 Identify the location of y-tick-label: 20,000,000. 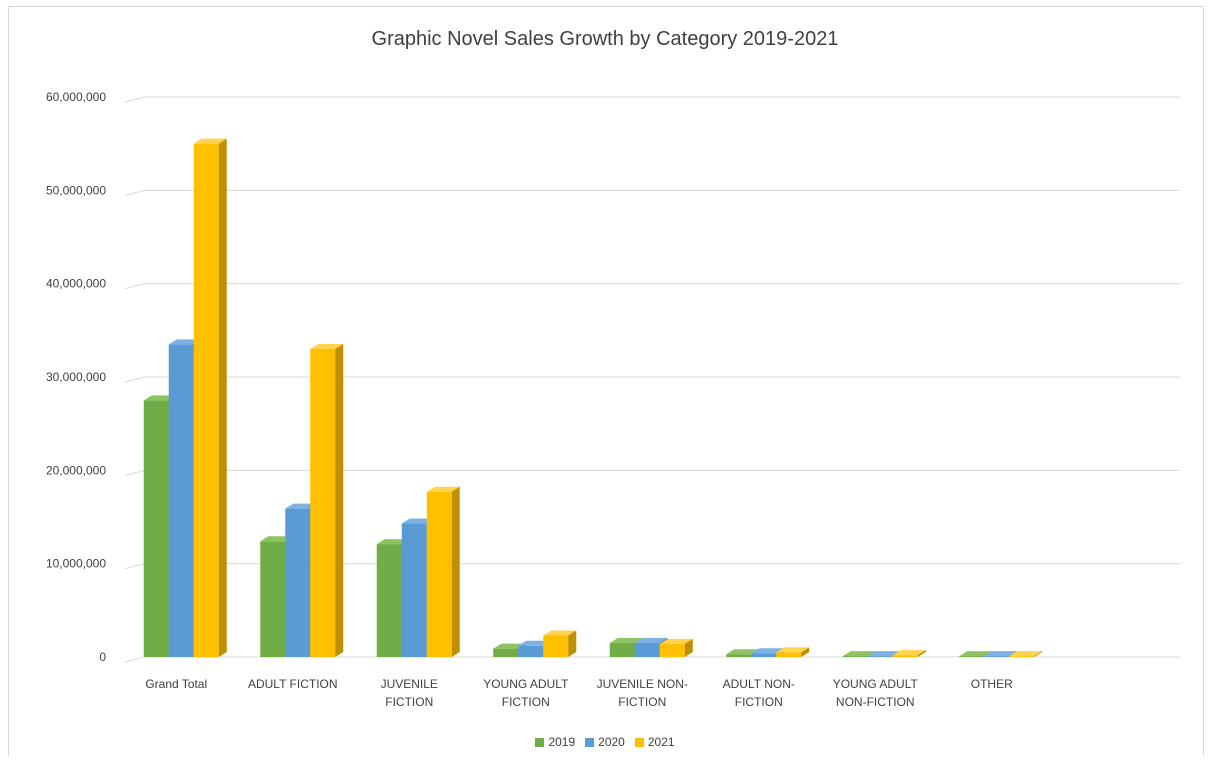
(76, 470).